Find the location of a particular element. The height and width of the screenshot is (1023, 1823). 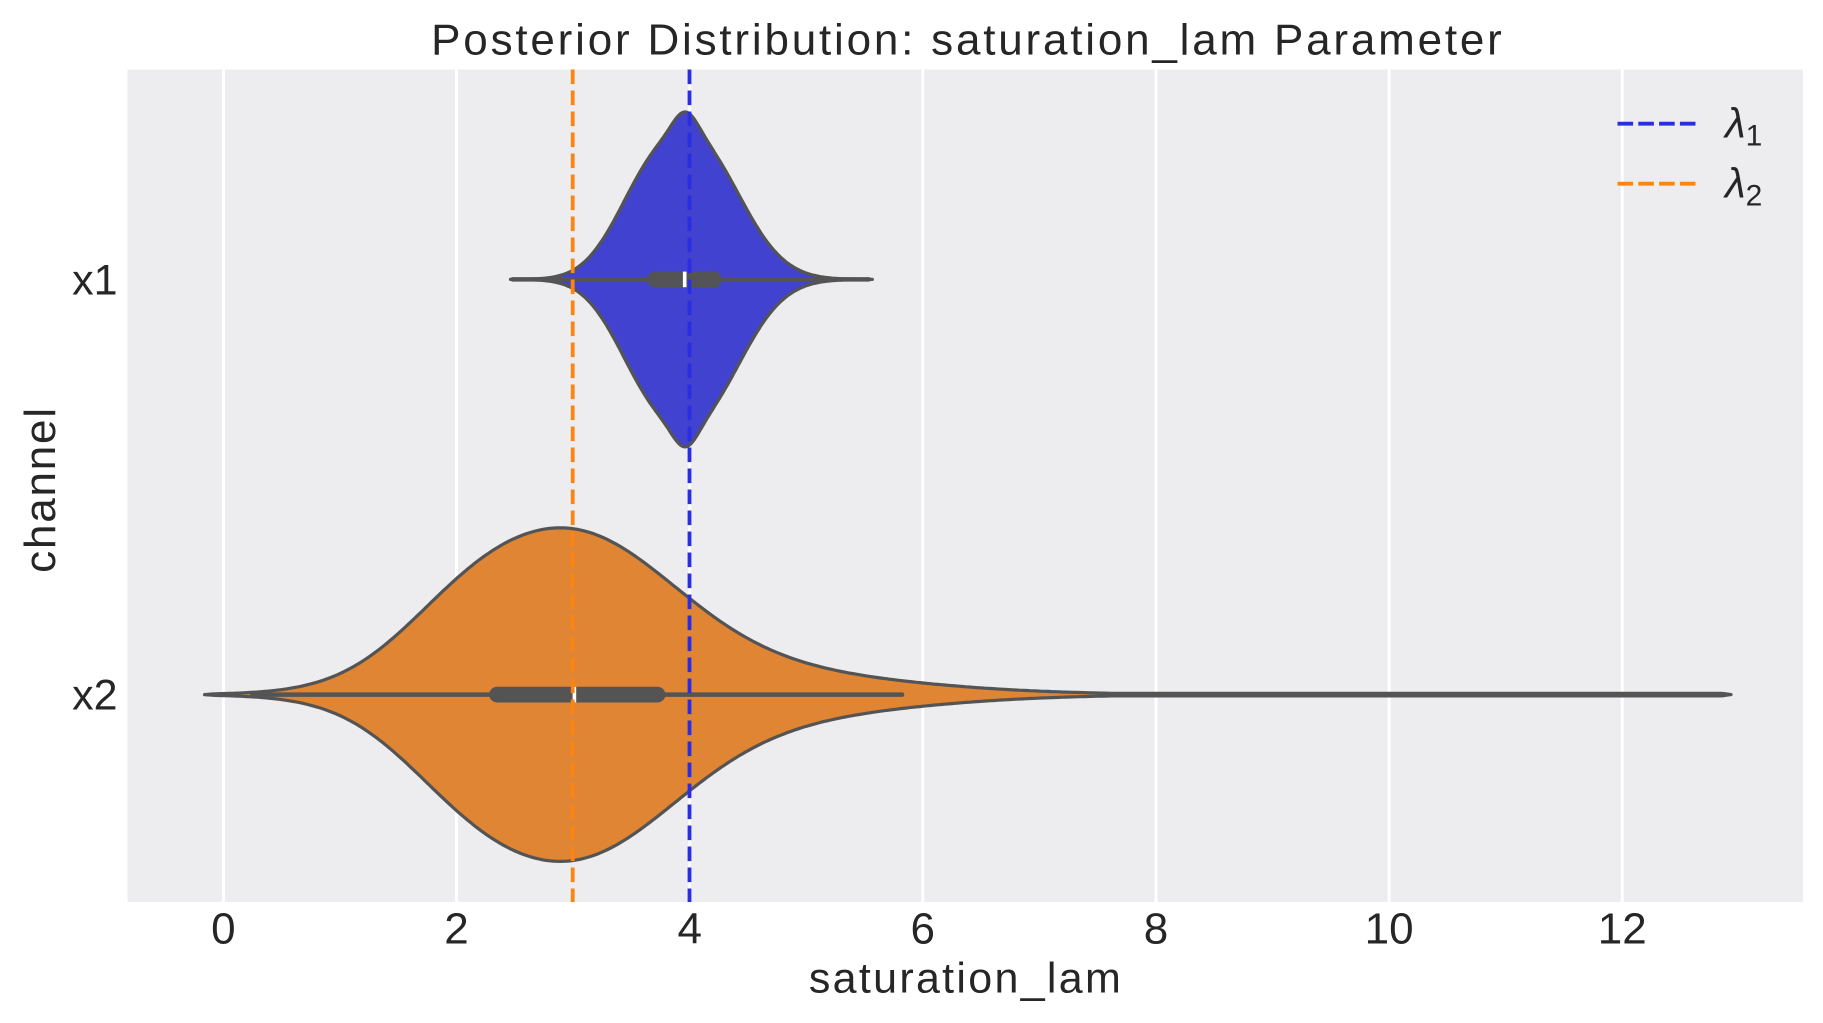

svg-text: saturation_lam is located at coordinates (966, 979).